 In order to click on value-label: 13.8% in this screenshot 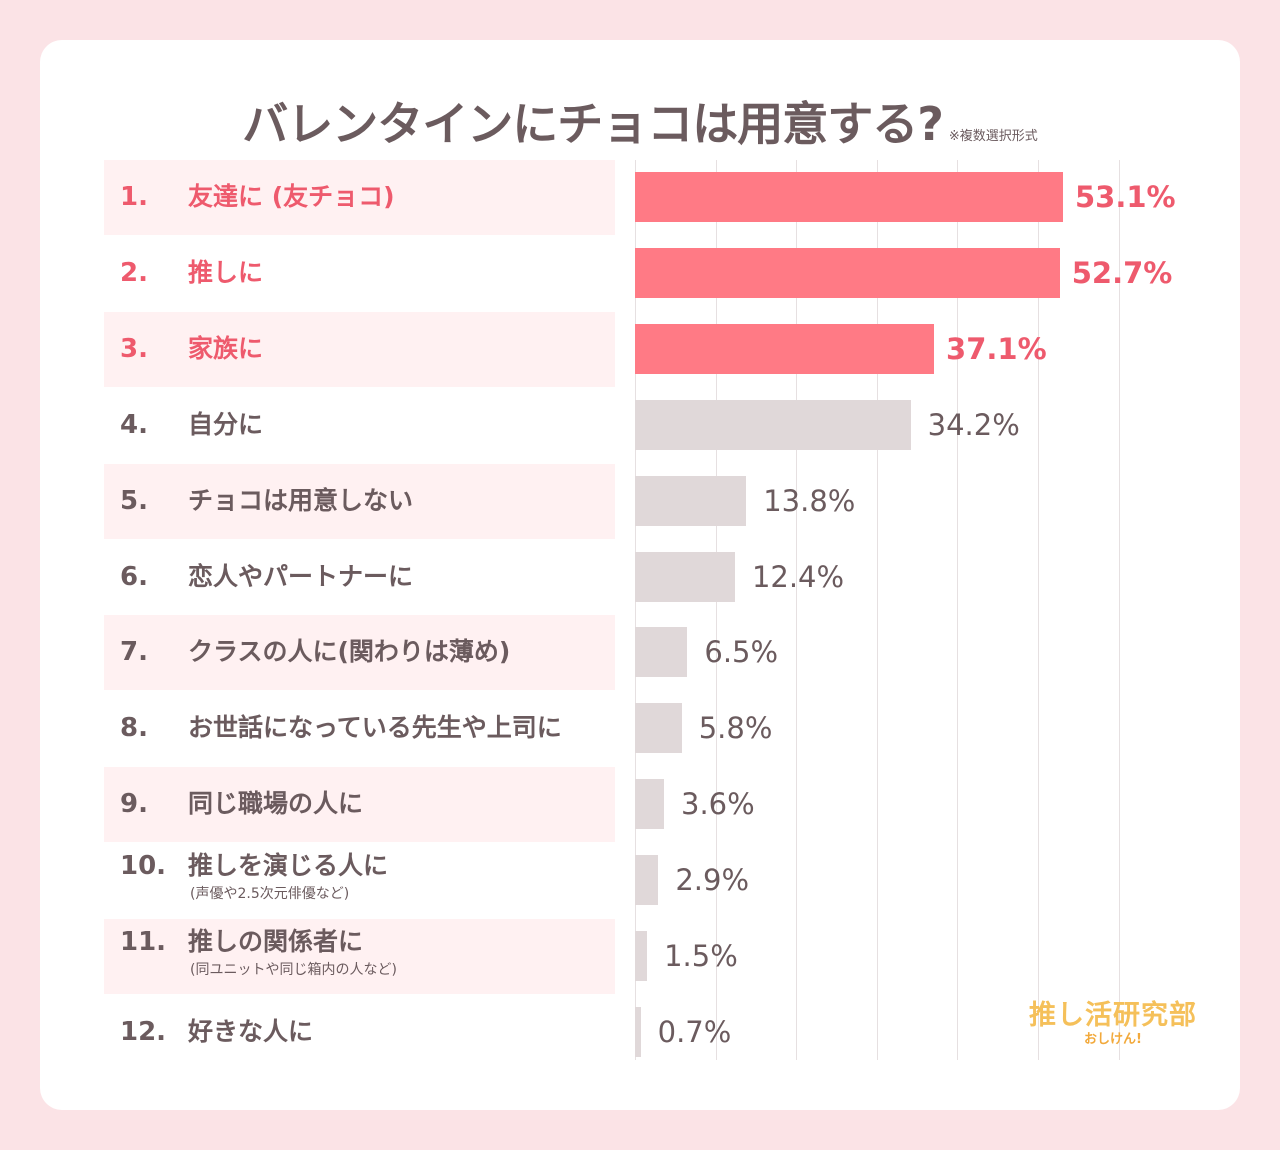, I will do `click(809, 500)`.